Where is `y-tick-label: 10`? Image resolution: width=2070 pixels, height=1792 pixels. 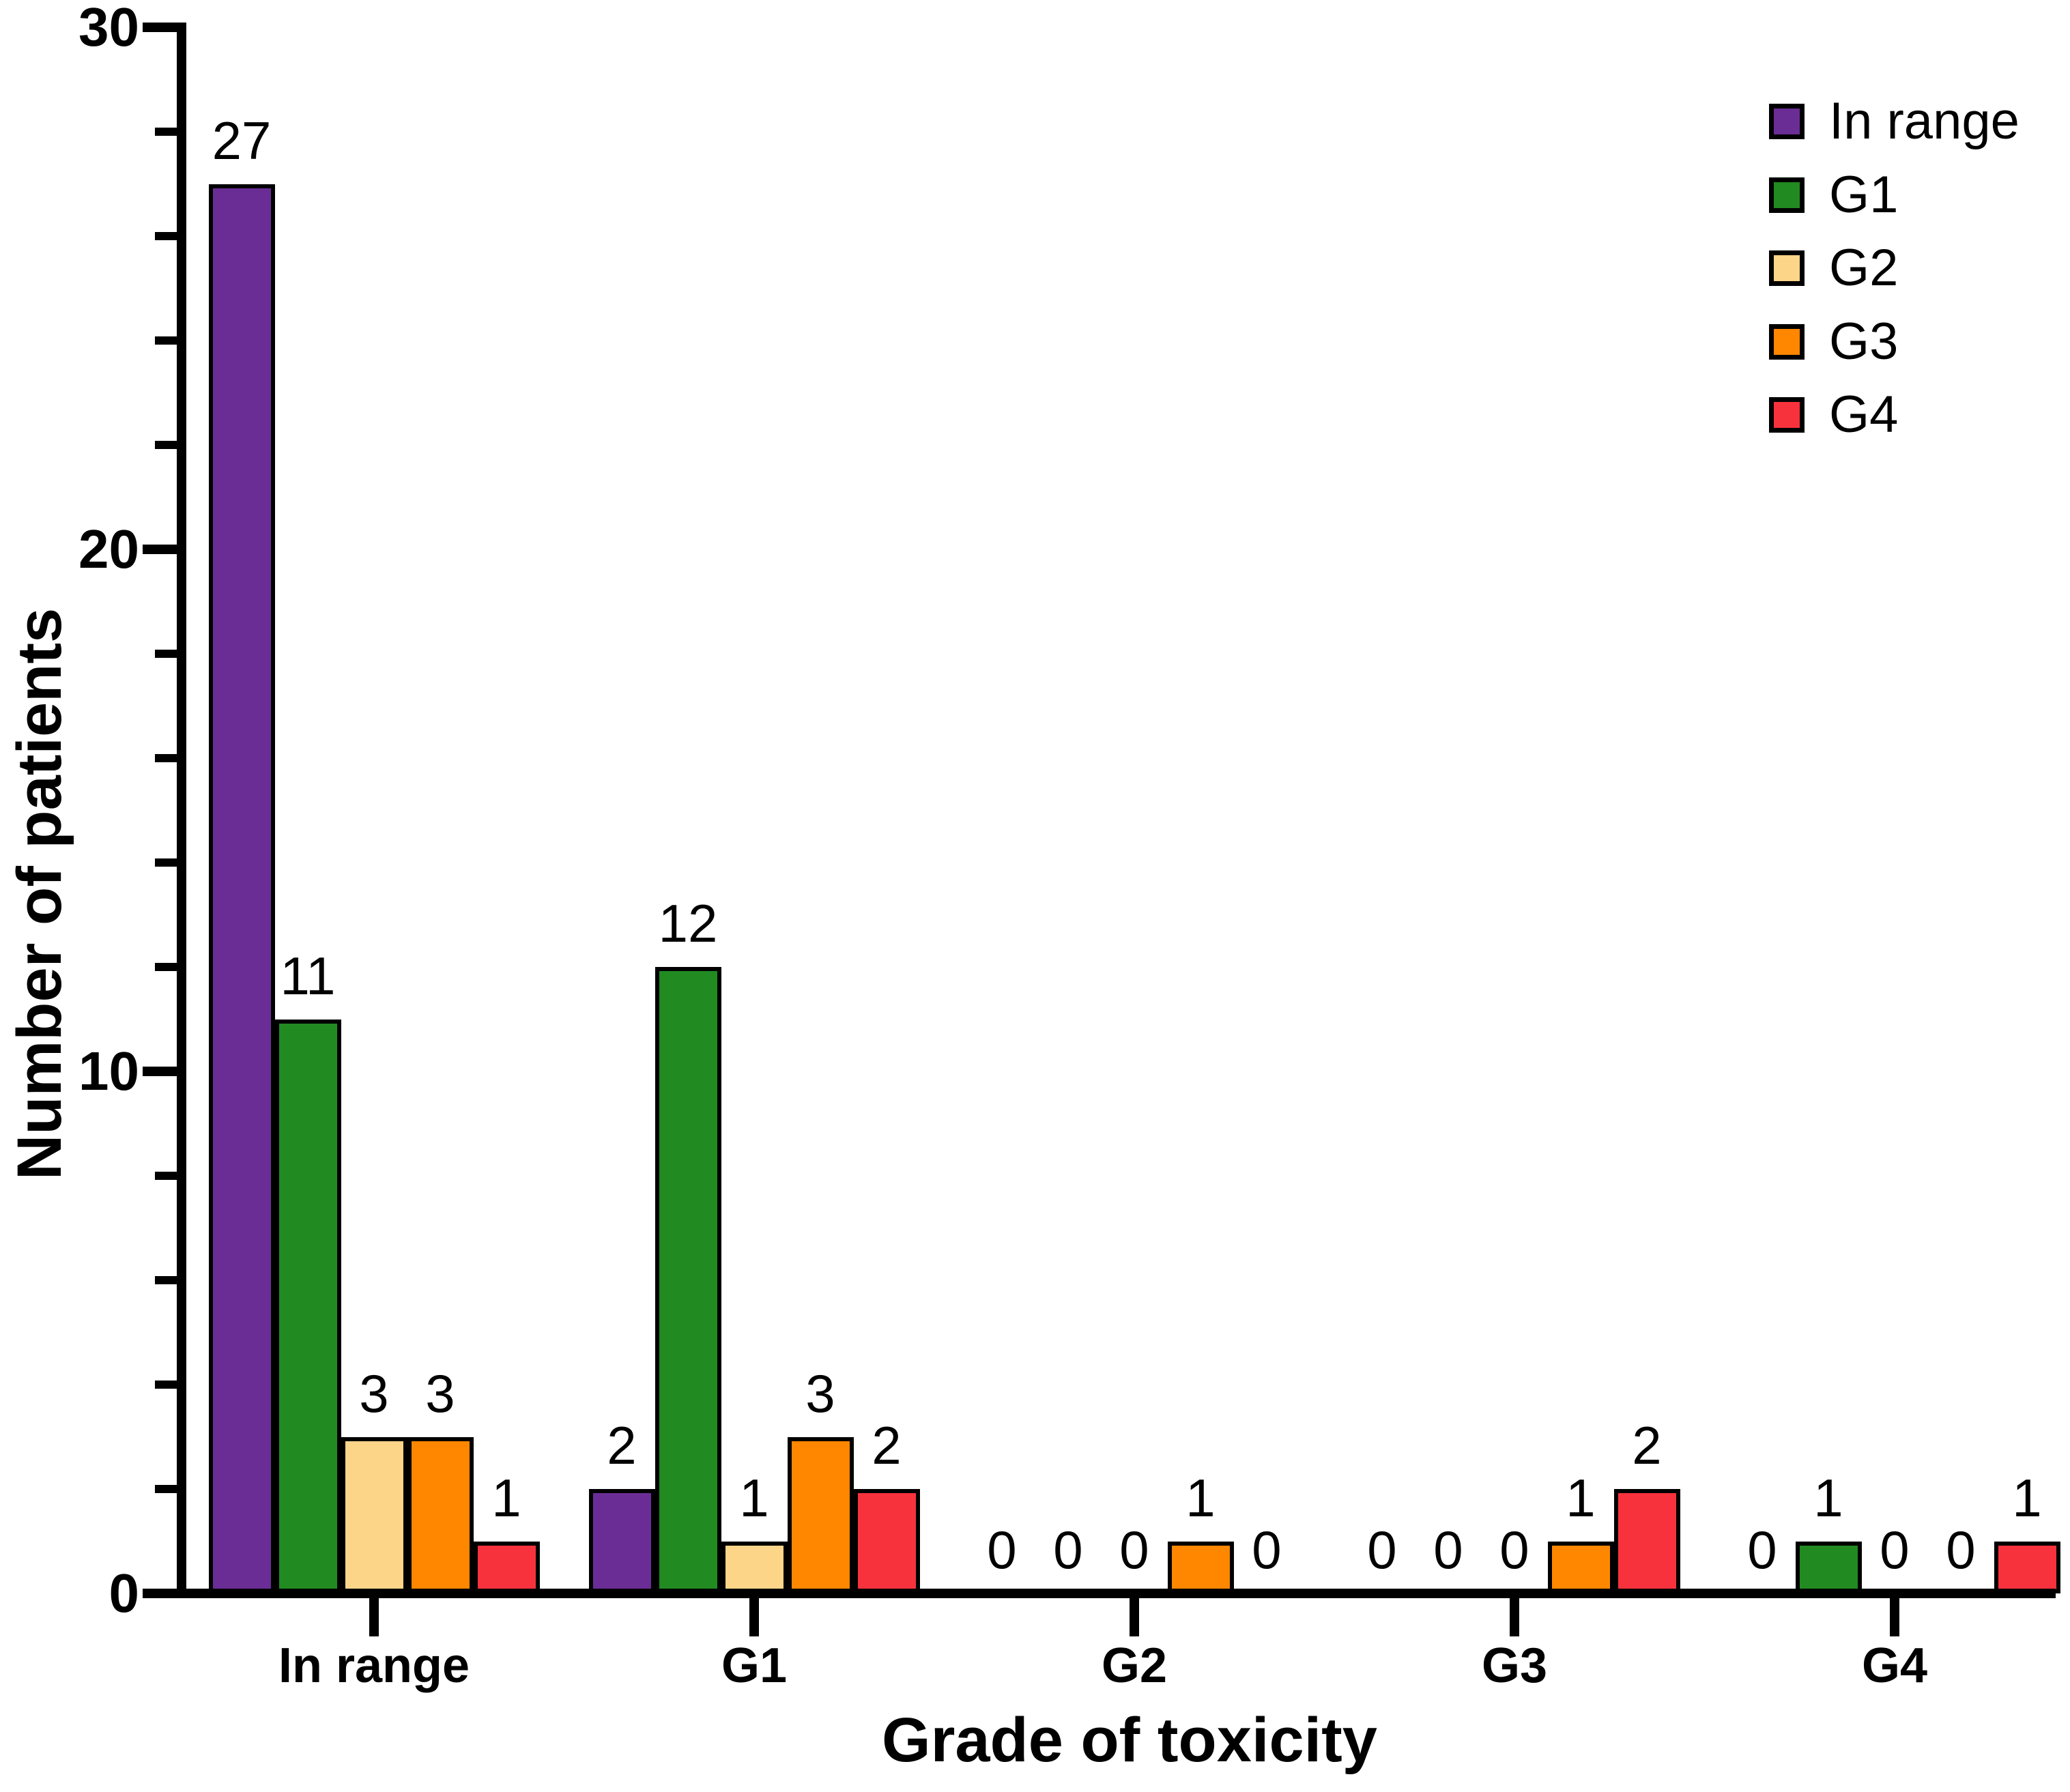 y-tick-label: 10 is located at coordinates (108, 1071).